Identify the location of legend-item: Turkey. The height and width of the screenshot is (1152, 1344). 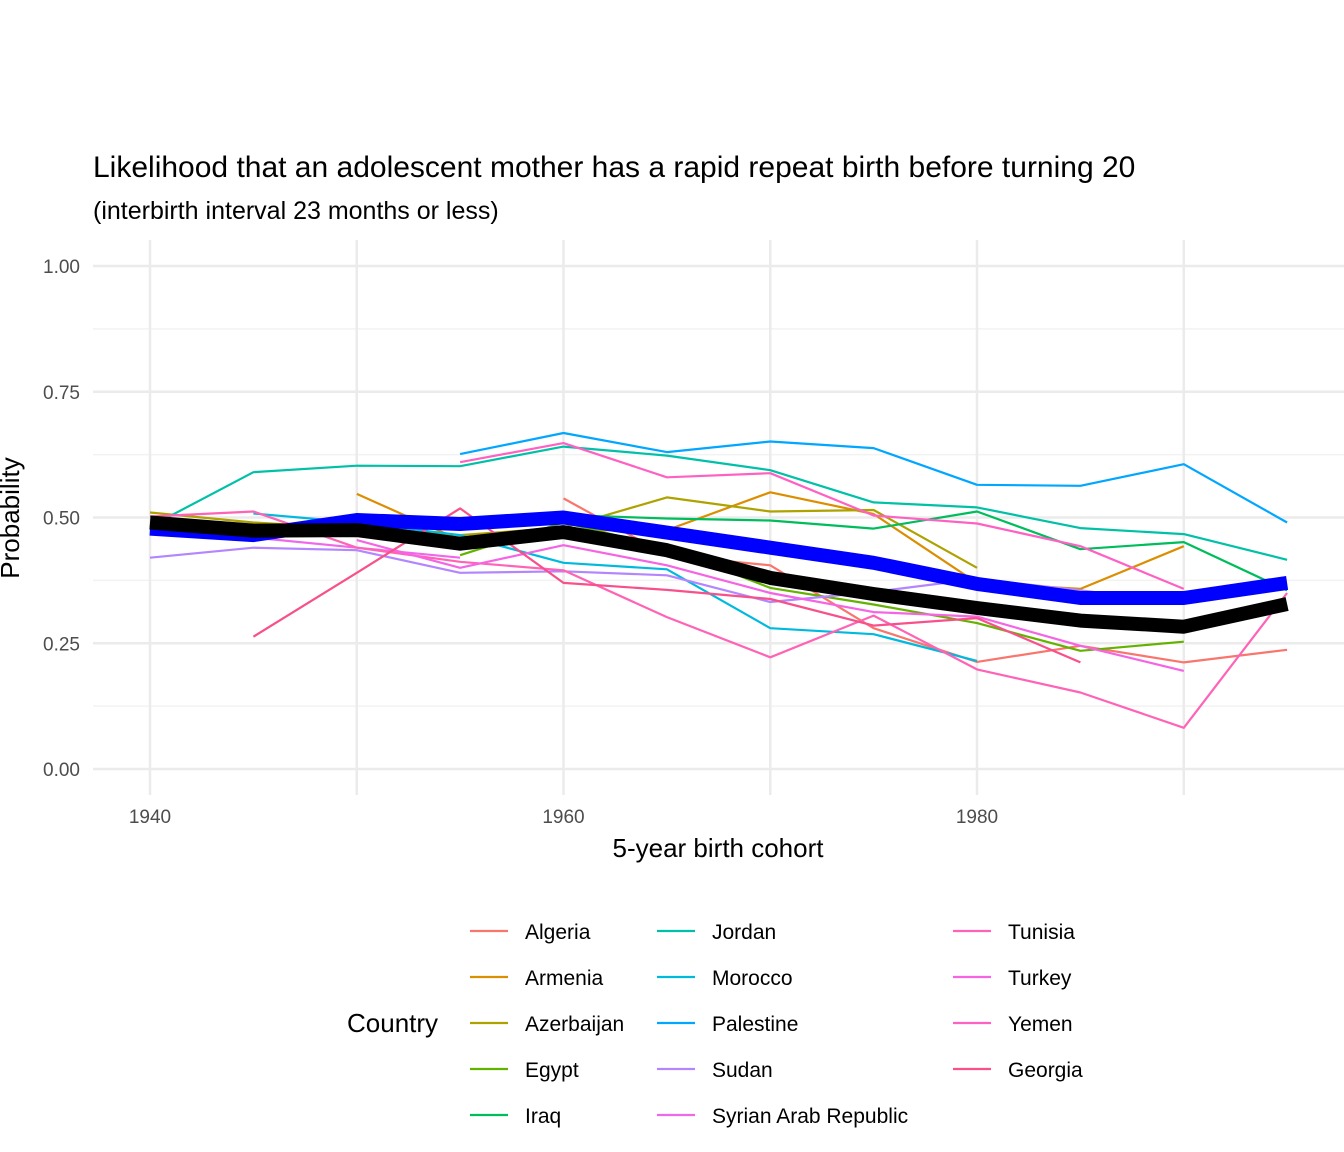
(1012, 978).